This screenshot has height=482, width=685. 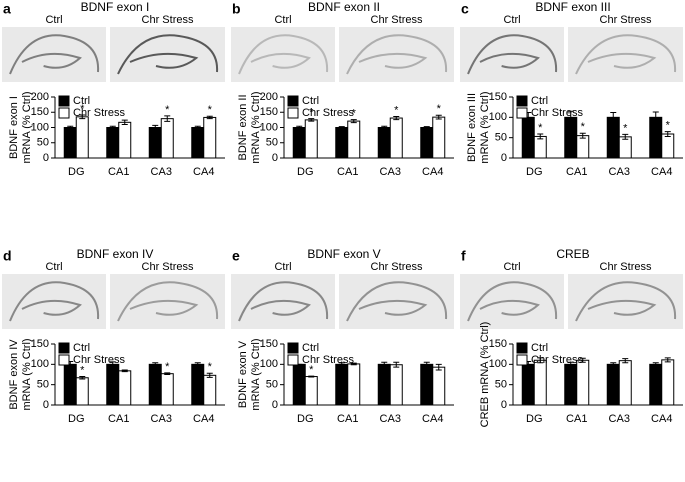 What do you see at coordinates (344, 7) in the screenshot?
I see `panel-title: BDNF exon II` at bounding box center [344, 7].